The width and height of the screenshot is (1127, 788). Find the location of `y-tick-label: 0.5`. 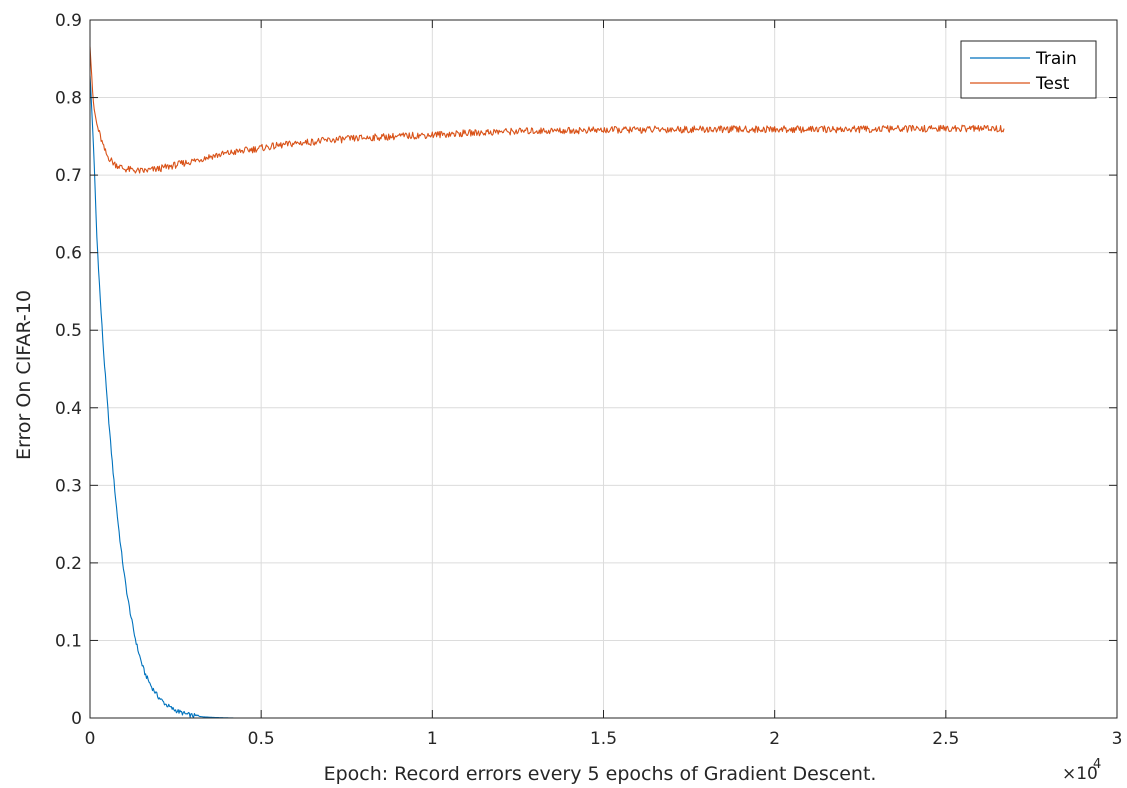

y-tick-label: 0.5 is located at coordinates (68, 331).